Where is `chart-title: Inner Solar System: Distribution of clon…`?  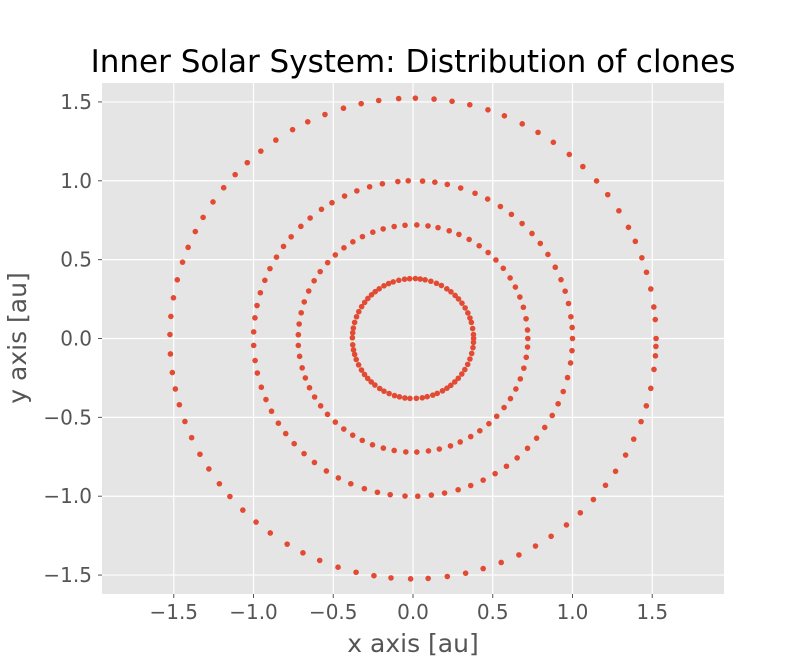
chart-title: Inner Solar System: Distribution of clon… is located at coordinates (413, 62).